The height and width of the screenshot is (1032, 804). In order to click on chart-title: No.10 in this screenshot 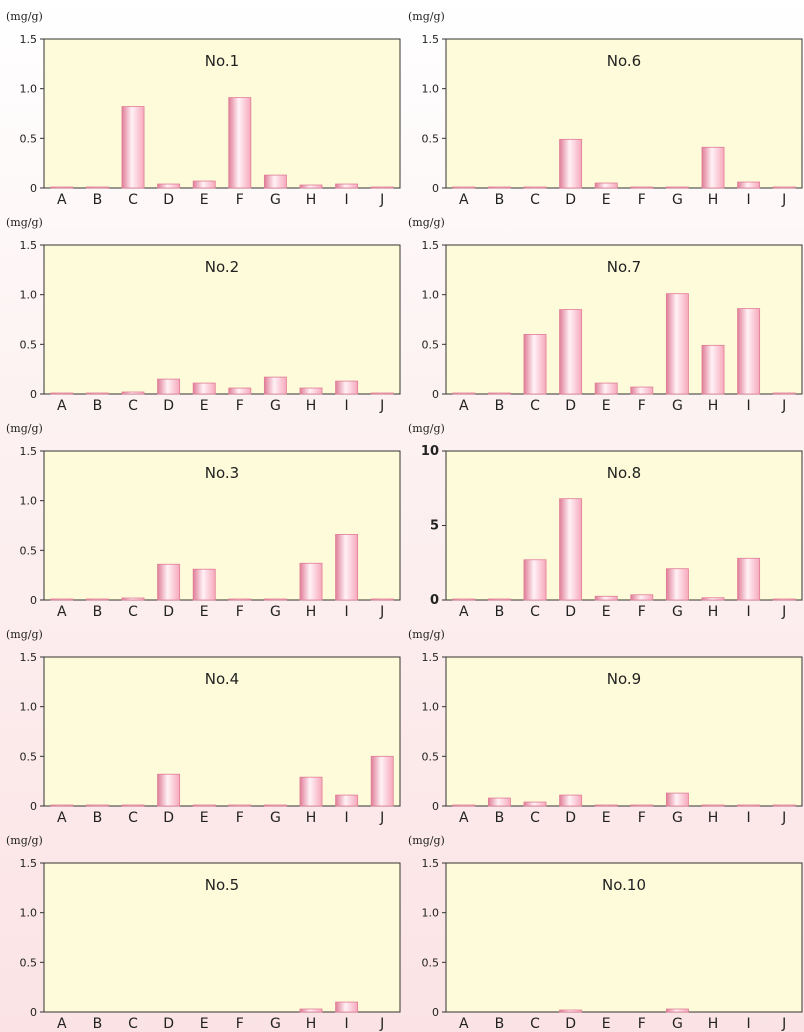, I will do `click(624, 885)`.